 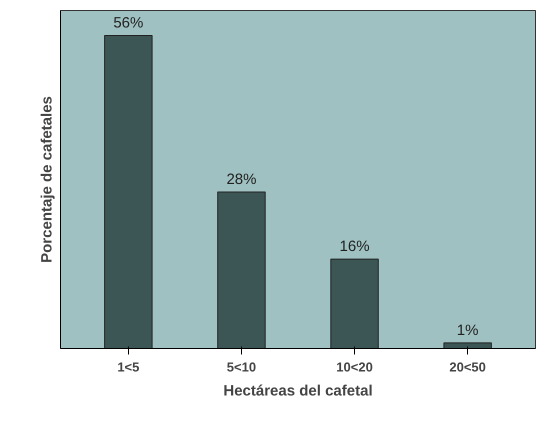 What do you see at coordinates (128, 367) in the screenshot?
I see `x-tick-label: 1<5` at bounding box center [128, 367].